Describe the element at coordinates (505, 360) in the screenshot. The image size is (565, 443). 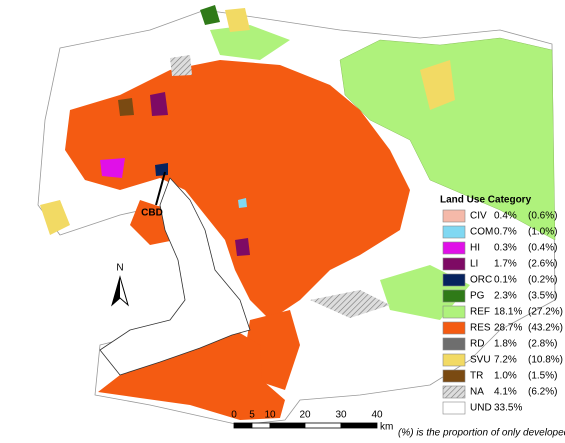
I see `legend-share: 7.2%` at that location.